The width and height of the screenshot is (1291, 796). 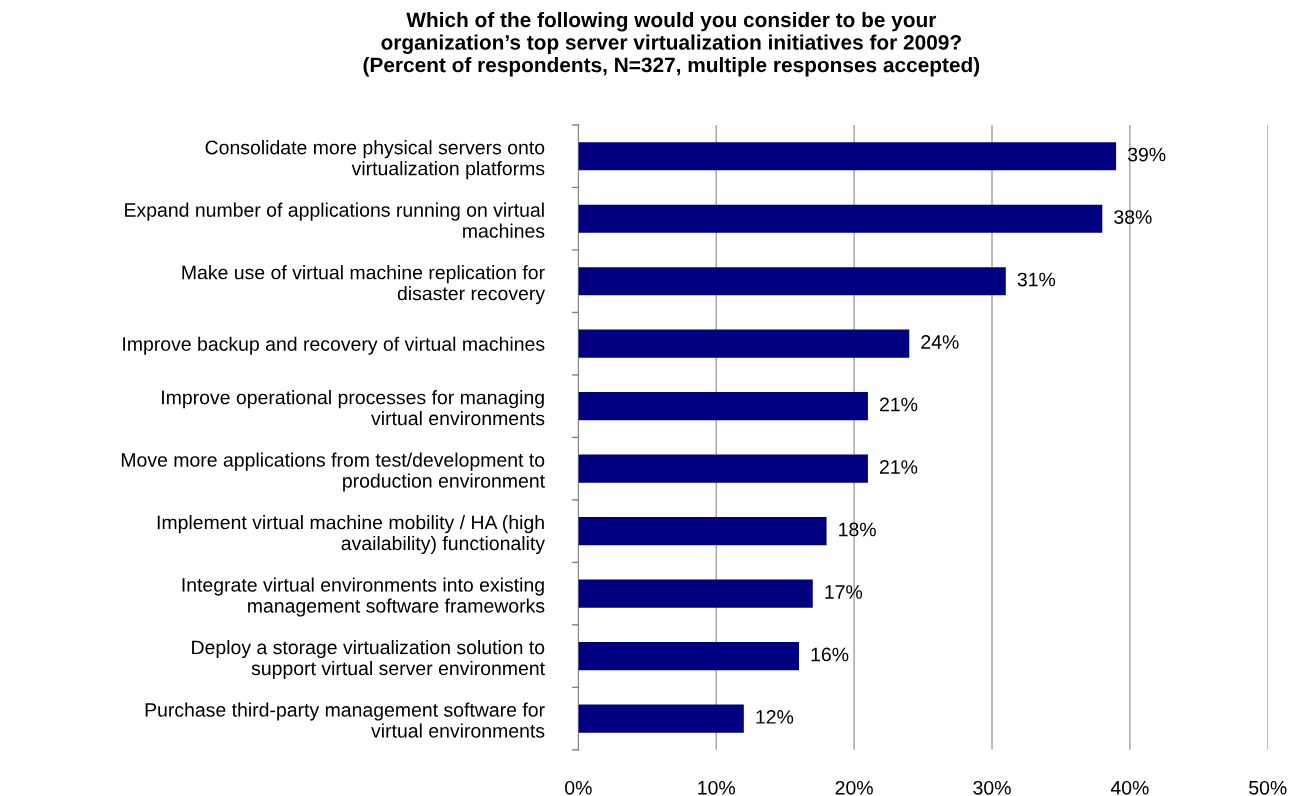 What do you see at coordinates (363, 597) in the screenshot?
I see `y-tick-label: Integrate virtual environments into existing management software frameworks` at bounding box center [363, 597].